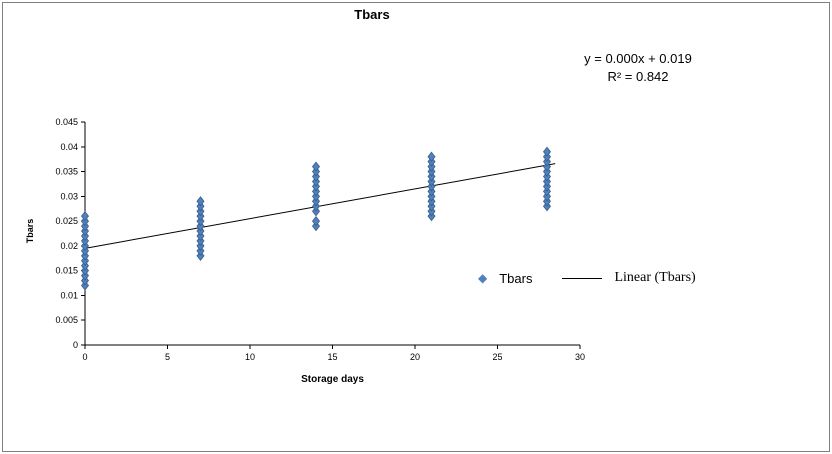 The image size is (832, 454). Describe the element at coordinates (638, 58) in the screenshot. I see `equation-text: y = 0.000x + 0.019` at that location.